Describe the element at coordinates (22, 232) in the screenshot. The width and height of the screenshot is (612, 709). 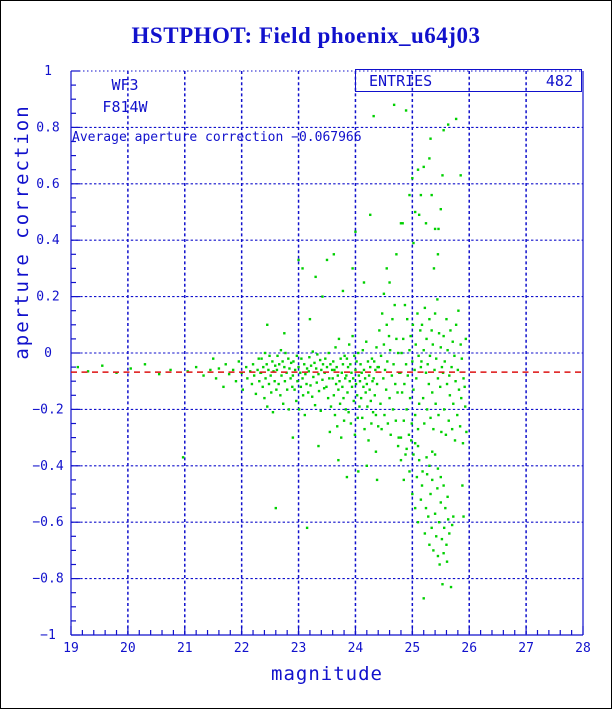
I see `y-axis-label: aperture correction` at that location.